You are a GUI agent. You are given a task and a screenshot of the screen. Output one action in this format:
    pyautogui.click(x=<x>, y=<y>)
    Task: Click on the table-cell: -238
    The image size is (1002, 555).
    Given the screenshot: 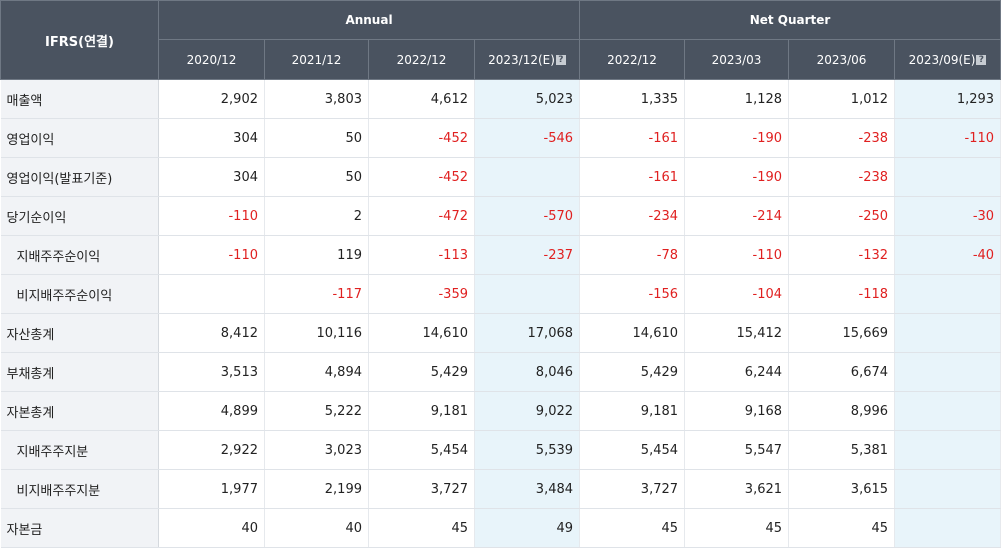 What is the action you would take?
    pyautogui.click(x=842, y=138)
    